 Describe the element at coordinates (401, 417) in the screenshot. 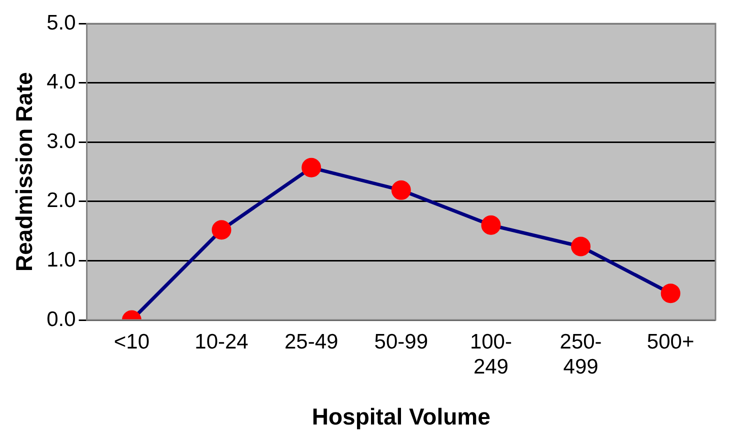

I see `x-axis-title: Hospital Volume` at that location.